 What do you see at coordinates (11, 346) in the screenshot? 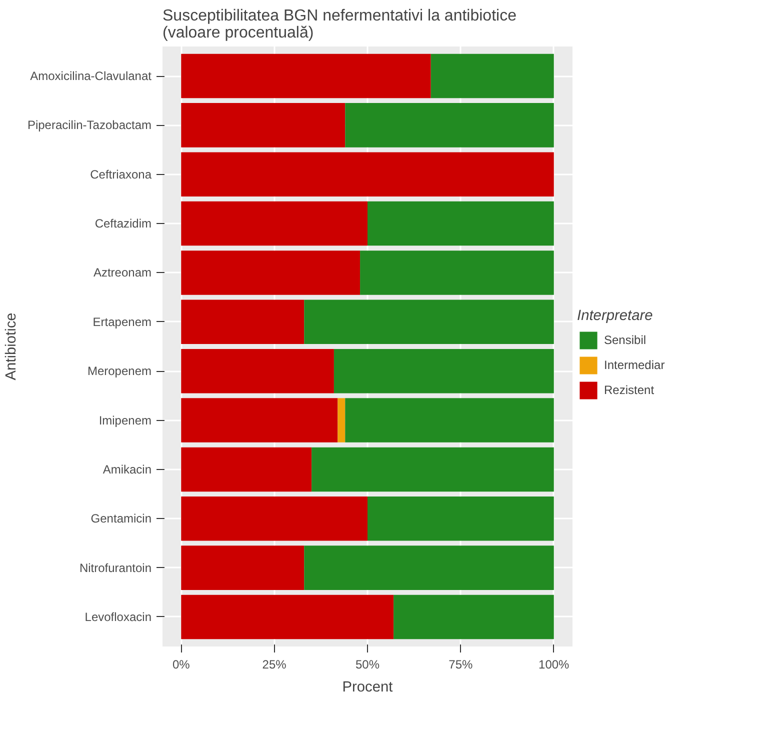
I see `y-axis-title: Antibiotice` at bounding box center [11, 346].